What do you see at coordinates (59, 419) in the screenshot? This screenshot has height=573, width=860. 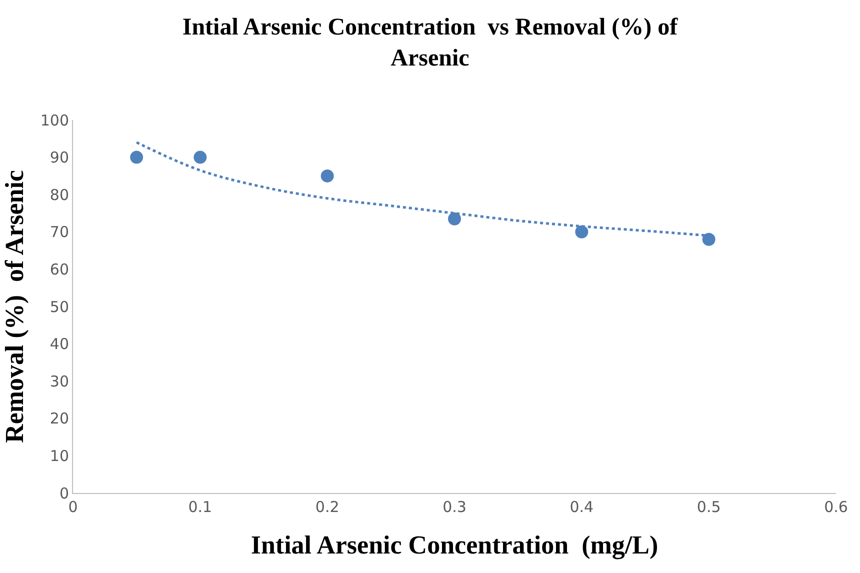 I see `y-tick-label: 20` at bounding box center [59, 419].